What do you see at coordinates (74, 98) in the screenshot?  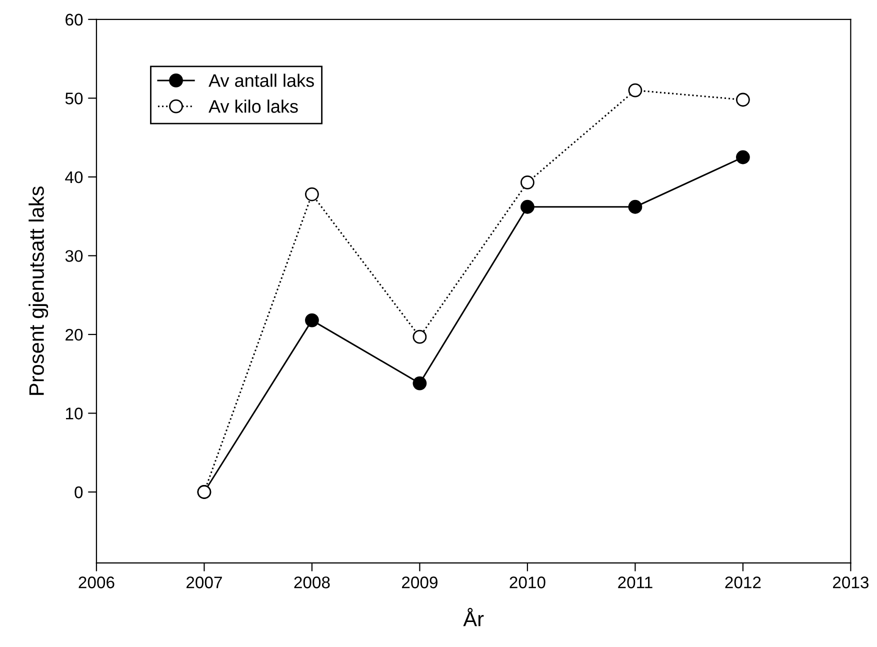 I see `y-tick-label: 50` at bounding box center [74, 98].